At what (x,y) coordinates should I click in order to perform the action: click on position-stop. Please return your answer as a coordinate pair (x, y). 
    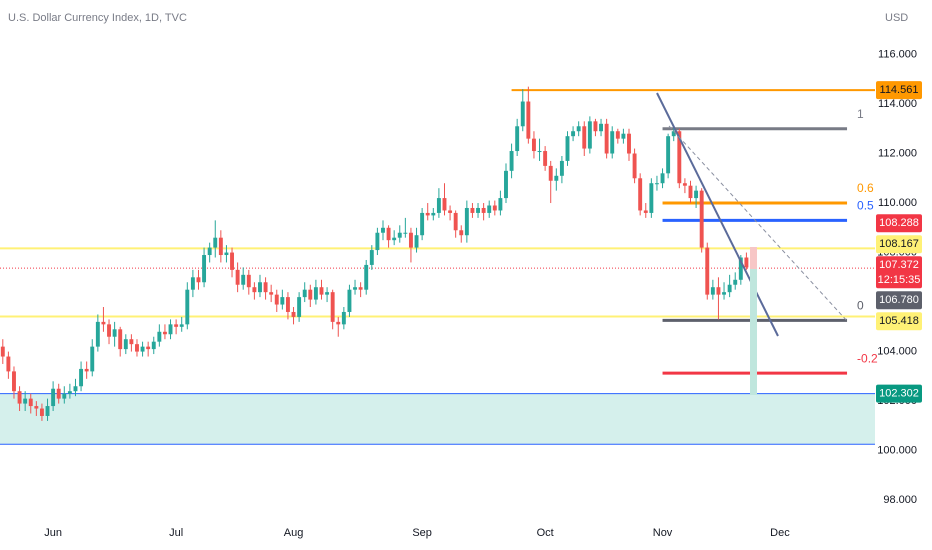
    Looking at the image, I should click on (753, 258).